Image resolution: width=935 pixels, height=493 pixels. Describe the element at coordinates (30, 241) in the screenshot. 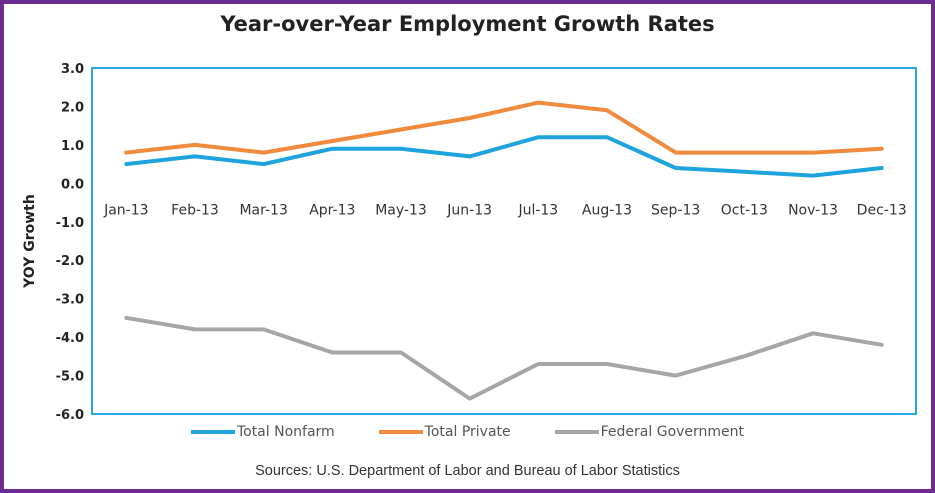

I see `y-axis-label: YOY Growth` at that location.